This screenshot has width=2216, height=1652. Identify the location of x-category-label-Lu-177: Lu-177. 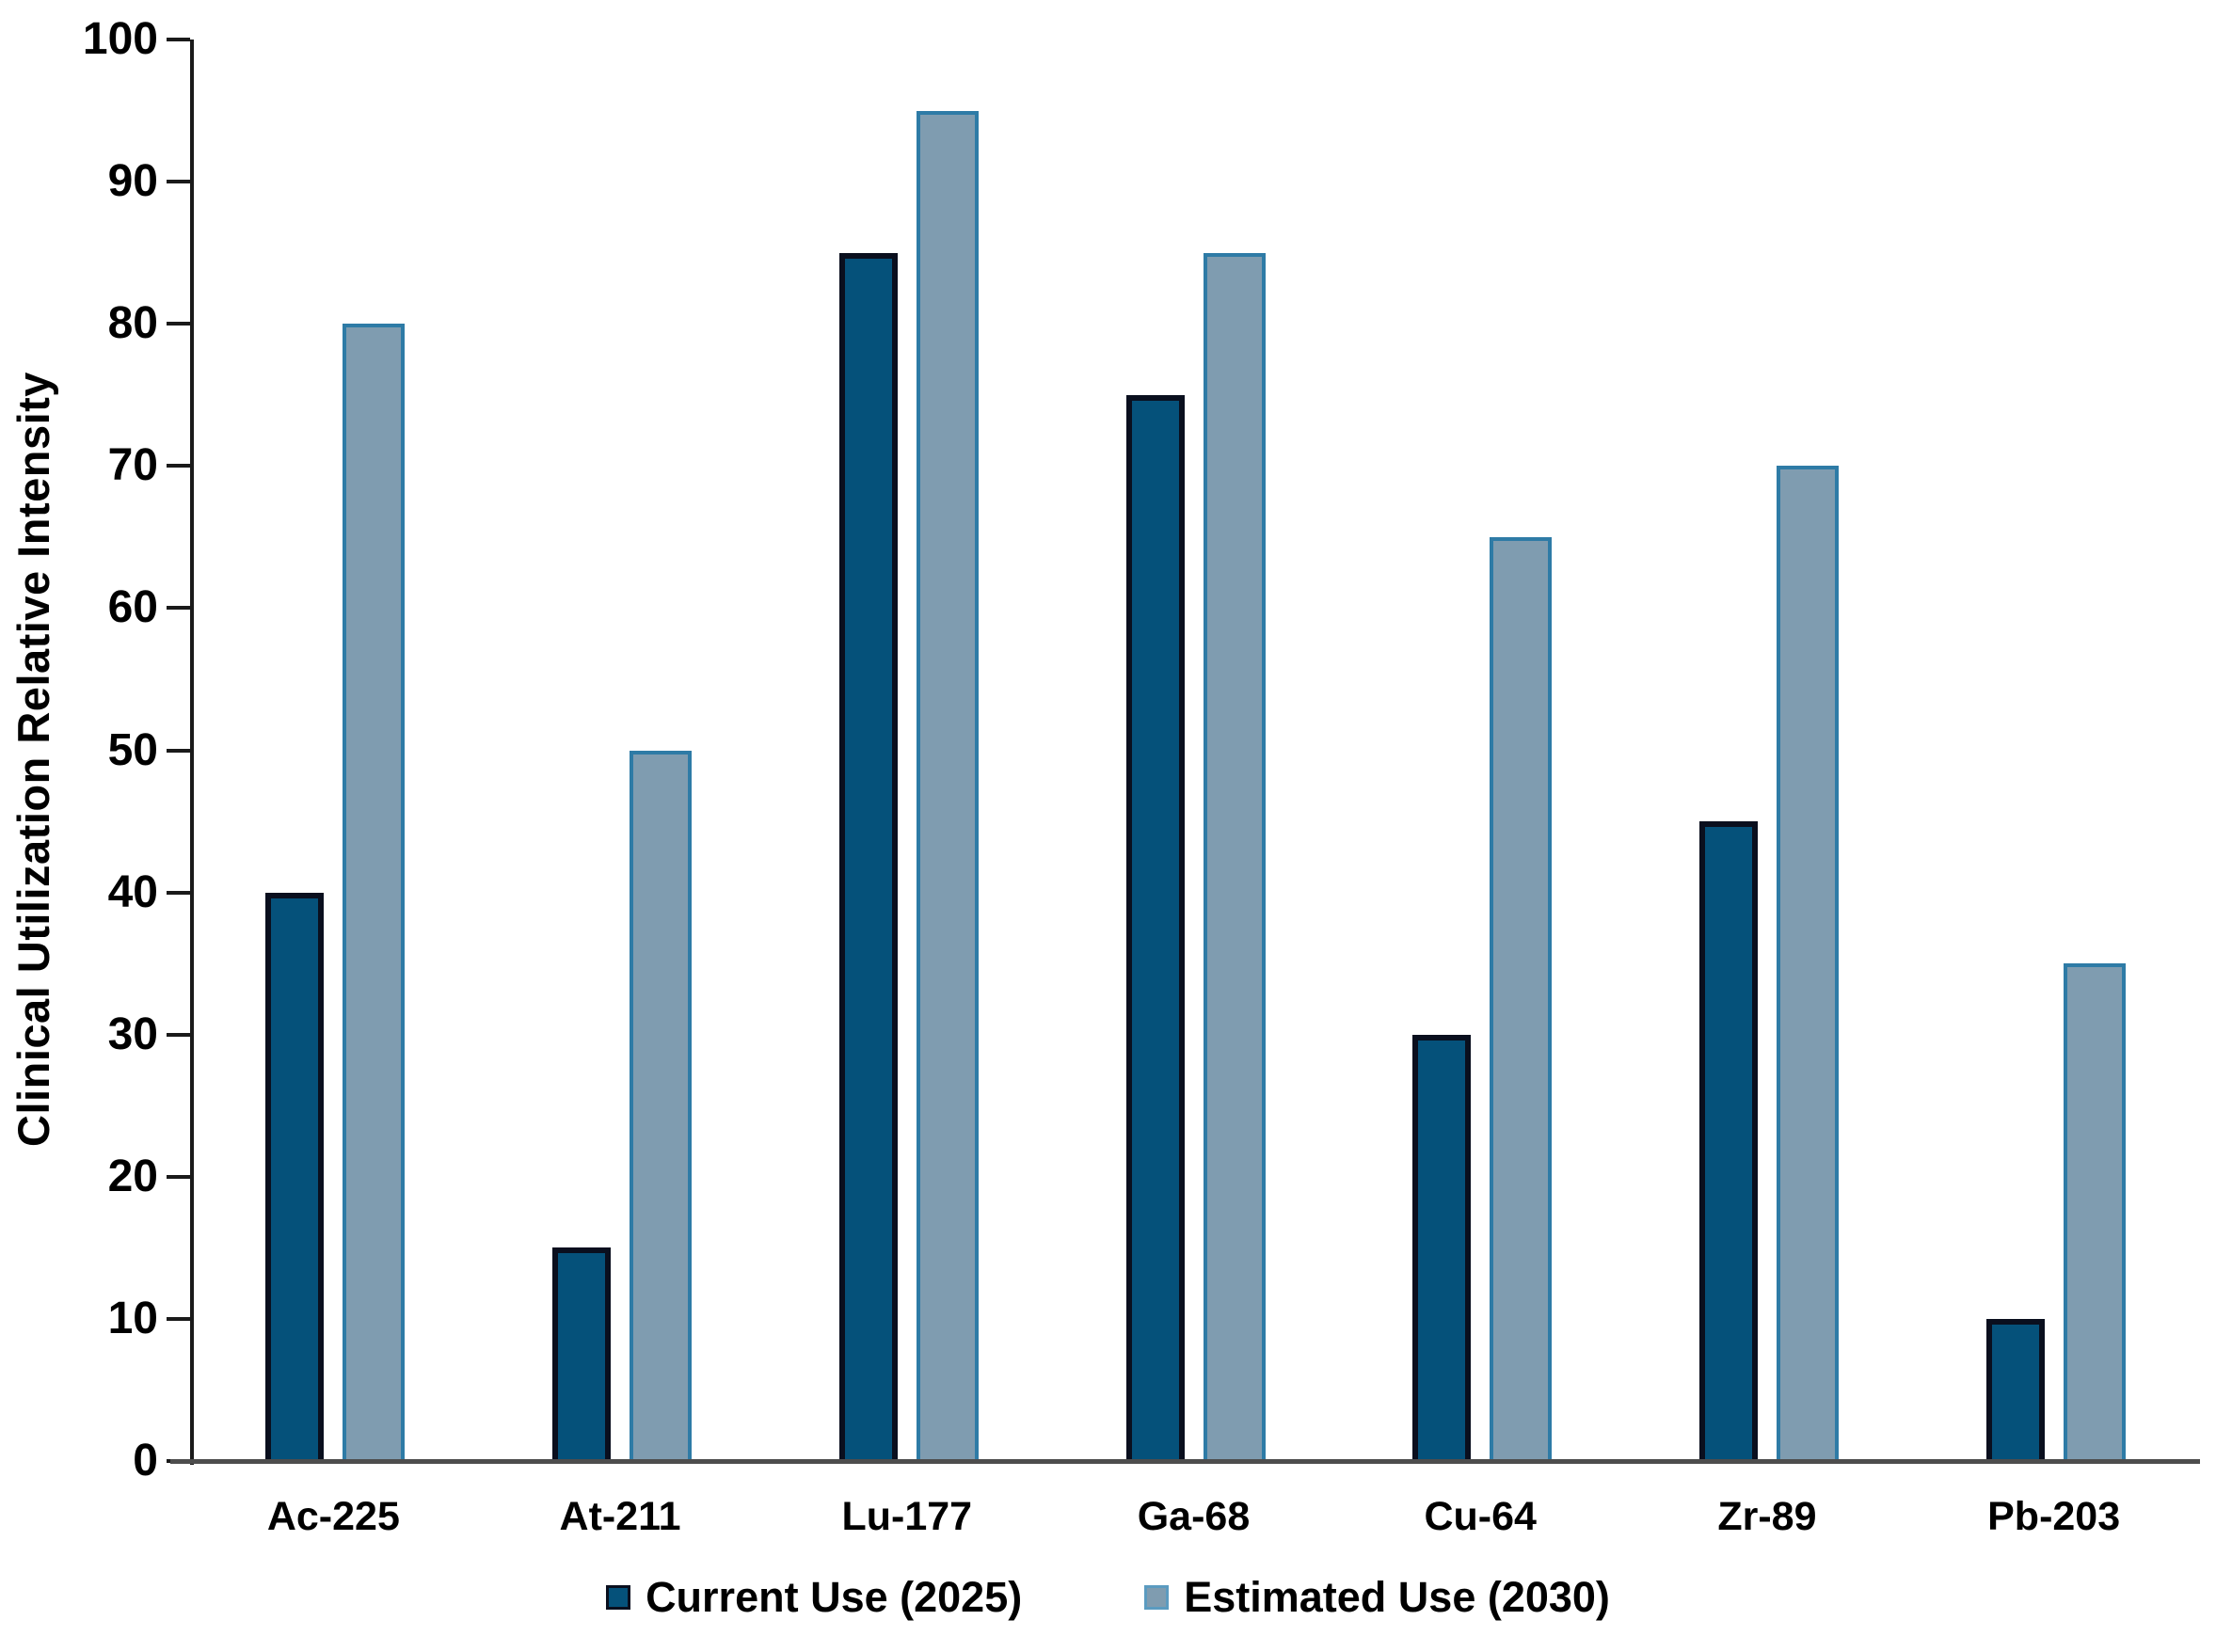
(907, 1516).